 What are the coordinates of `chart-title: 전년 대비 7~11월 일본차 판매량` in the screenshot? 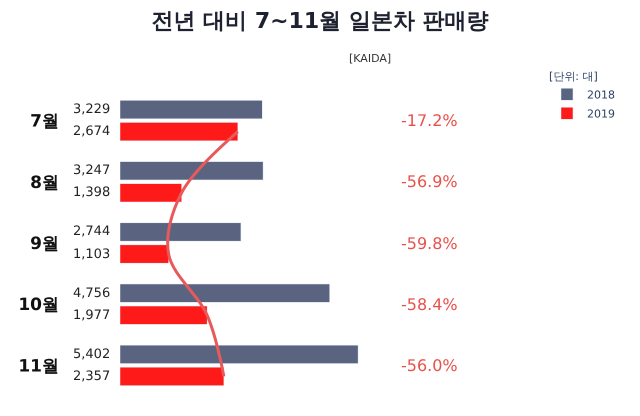 It's located at (320, 21).